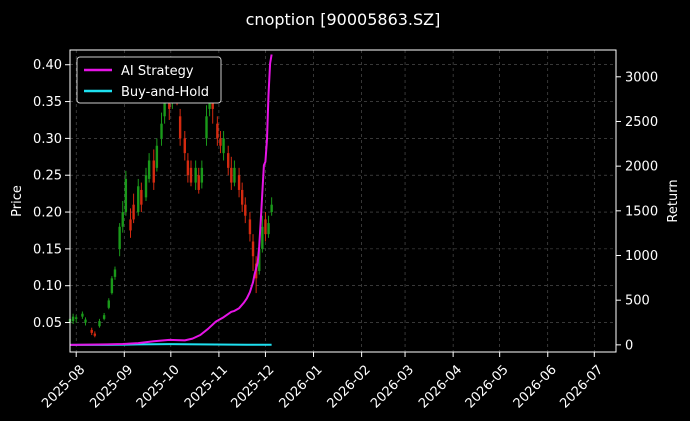 The height and width of the screenshot is (421, 690). What do you see at coordinates (47, 286) in the screenshot?
I see `y-left-tick-label: 0.10` at bounding box center [47, 286].